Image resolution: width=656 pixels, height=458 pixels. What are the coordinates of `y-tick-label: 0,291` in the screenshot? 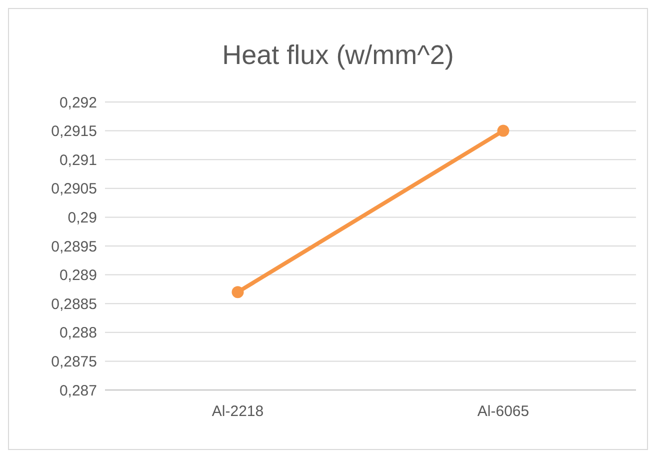 It's located at (78, 160).